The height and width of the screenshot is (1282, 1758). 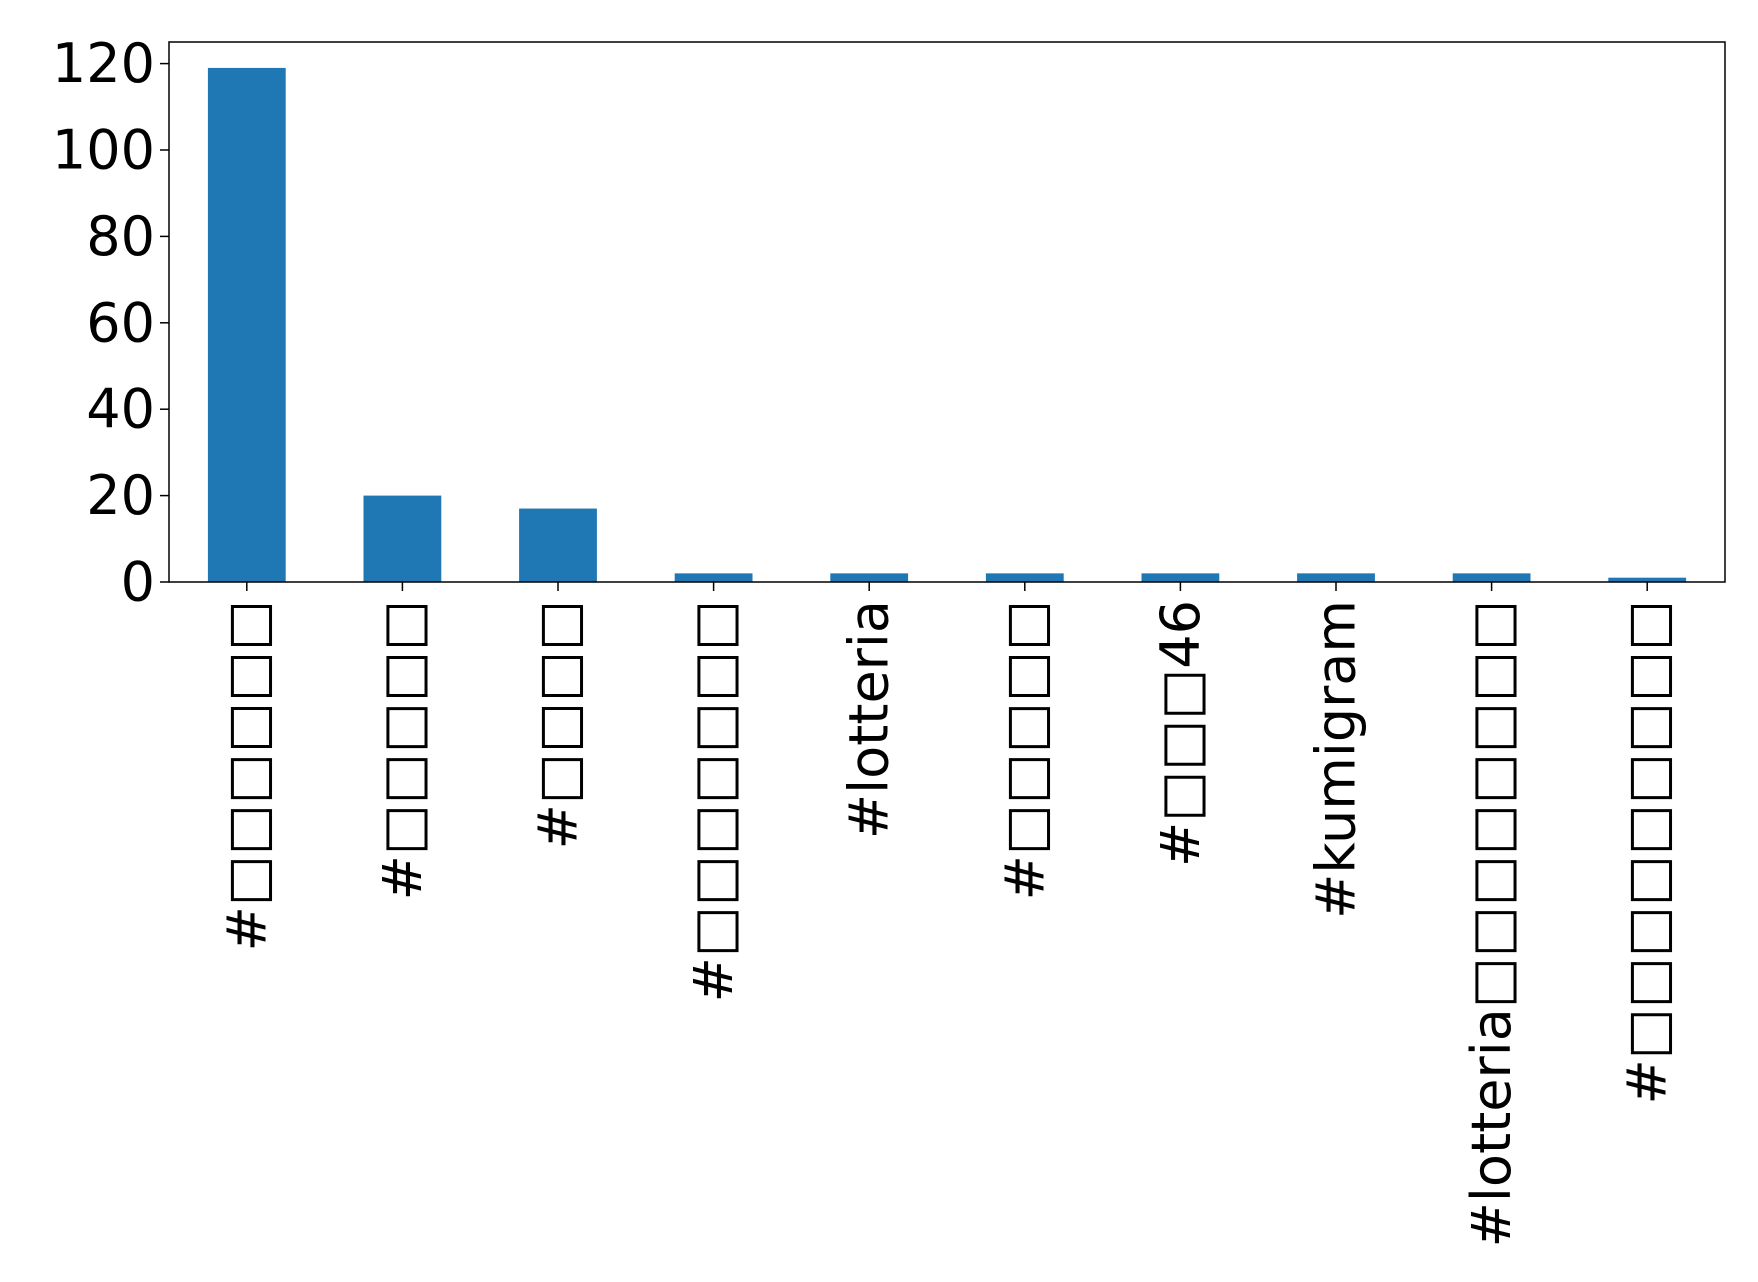 What do you see at coordinates (103, 63) in the screenshot?
I see `y-tick-label: 120` at bounding box center [103, 63].